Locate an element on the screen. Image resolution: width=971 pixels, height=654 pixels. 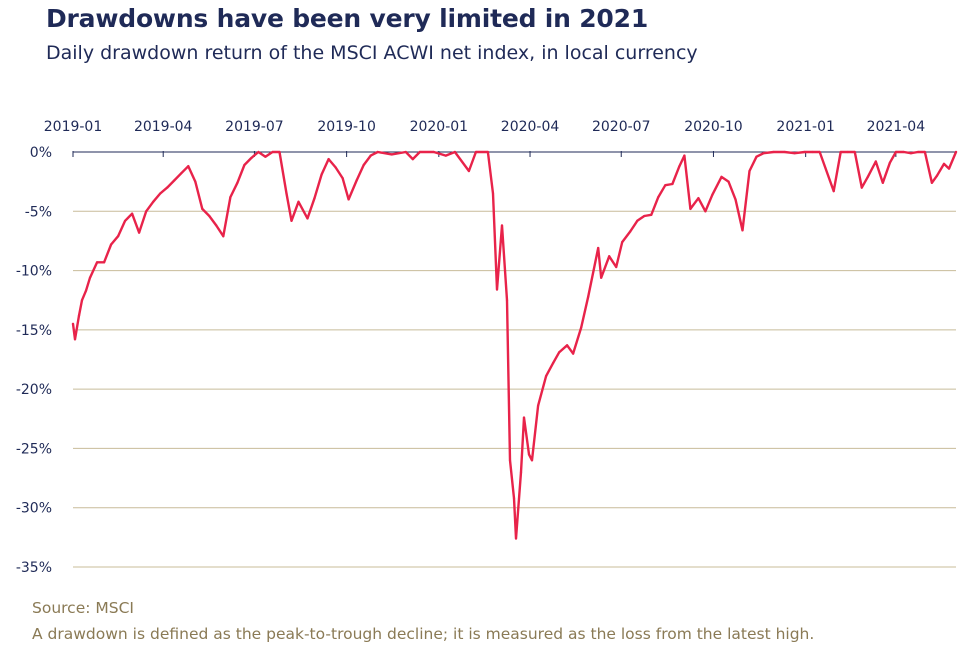
y-tick-label: 0% is located at coordinates (41, 153).